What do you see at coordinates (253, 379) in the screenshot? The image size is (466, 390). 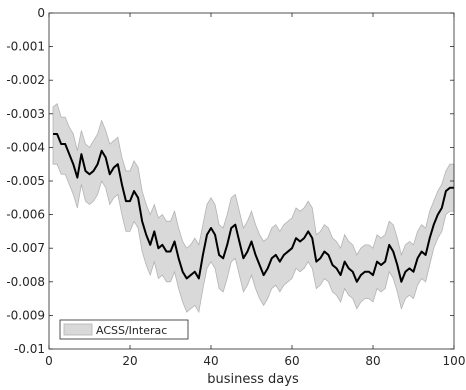 I see `x-axis-label: business days` at bounding box center [253, 379].